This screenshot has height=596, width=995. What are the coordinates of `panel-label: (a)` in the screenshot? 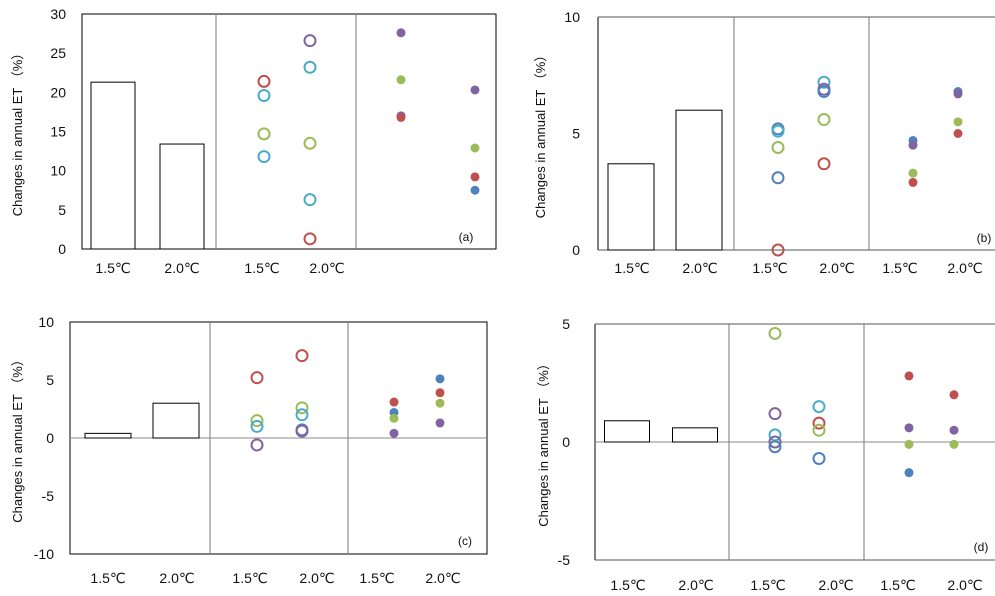 It's located at (466, 237).